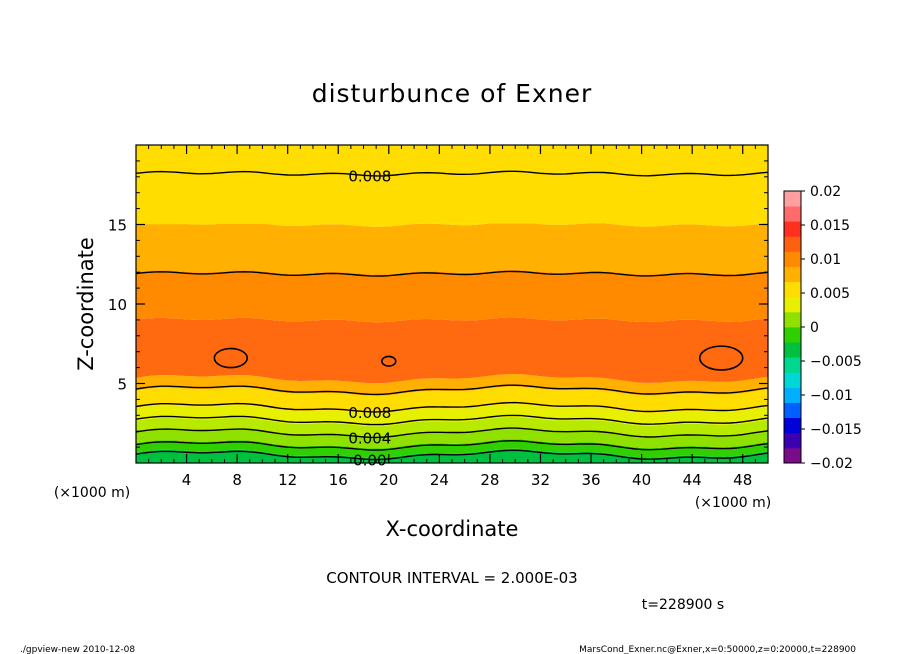 This screenshot has width=904, height=654. I want to click on time-stamp: t=228900 s, so click(683, 605).